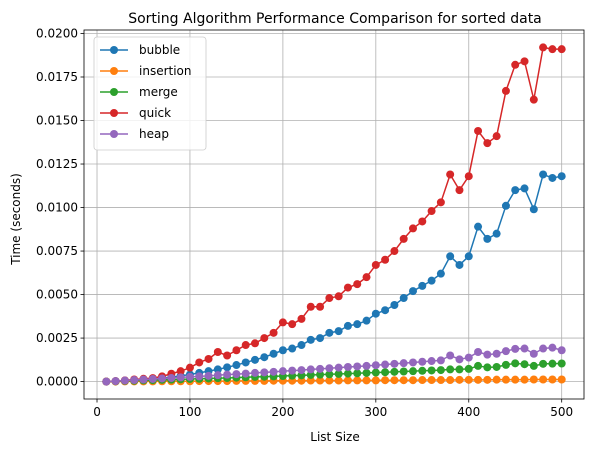 Image resolution: width=593 pixels, height=455 pixels. I want to click on legend-item-bubble: bubble, so click(140, 50).